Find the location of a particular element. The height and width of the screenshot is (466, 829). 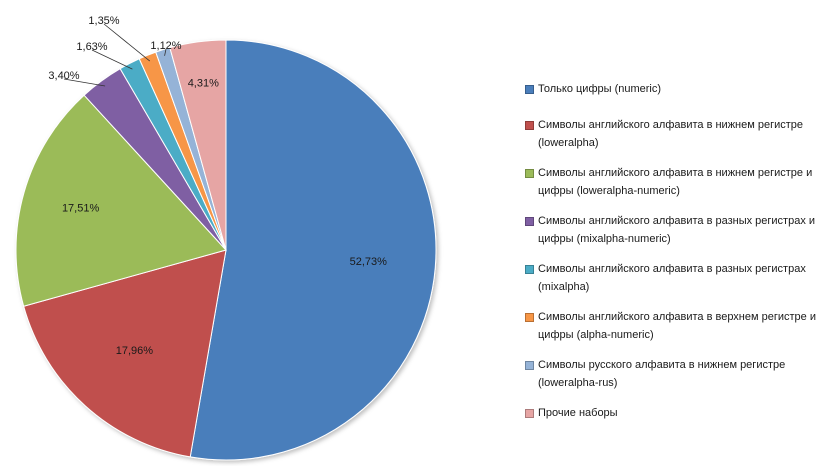

legend-label: Только цифры (numeric) is located at coordinates (600, 89).